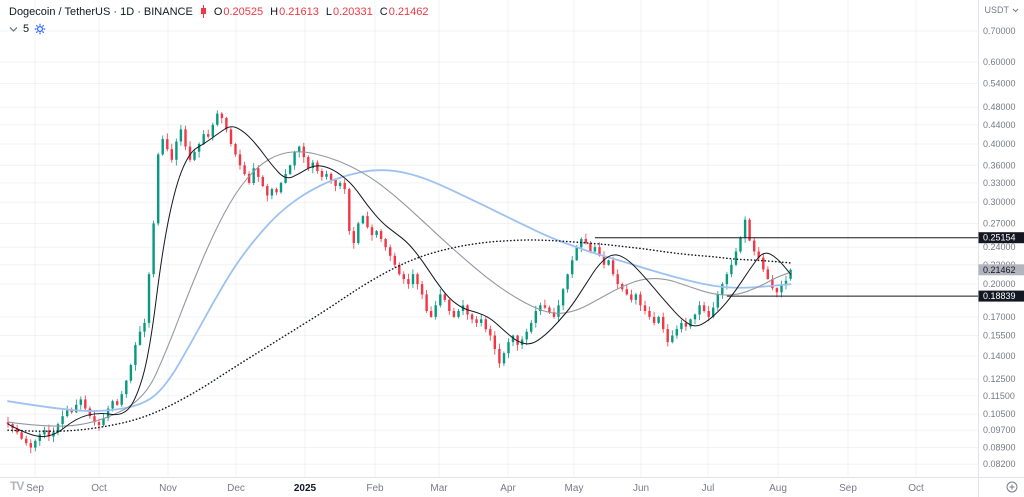  I want to click on svg-text: 0.70000, so click(999, 31).